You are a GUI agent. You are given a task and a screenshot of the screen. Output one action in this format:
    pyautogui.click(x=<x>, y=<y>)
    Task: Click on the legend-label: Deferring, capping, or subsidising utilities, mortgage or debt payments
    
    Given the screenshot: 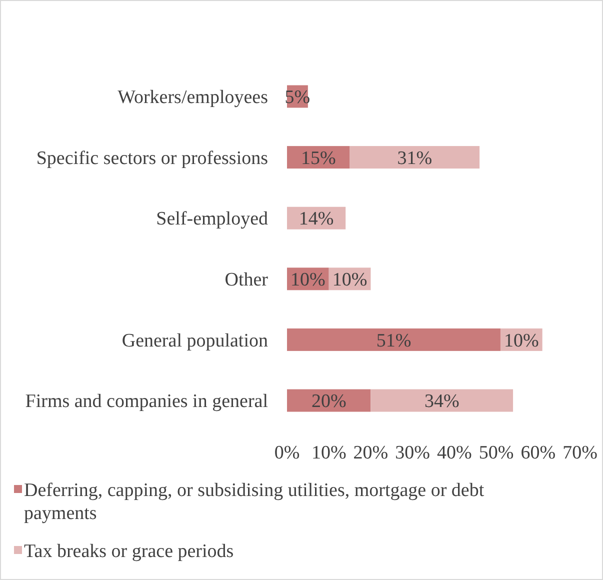 What is the action you would take?
    pyautogui.click(x=254, y=502)
    